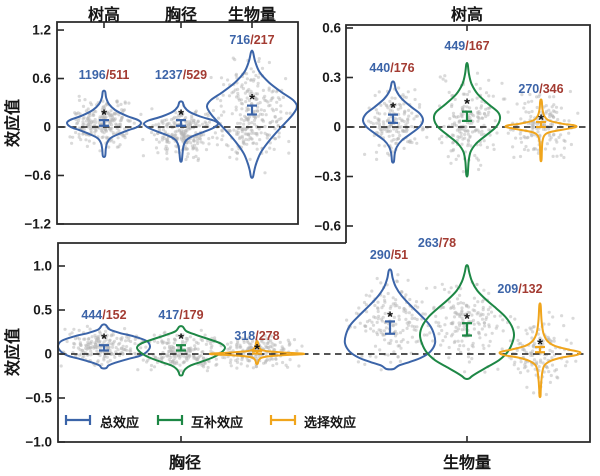 Image resolution: width=600 pixels, height=476 pixels. I want to click on y-tick-label: −0.3, so click(327, 176).